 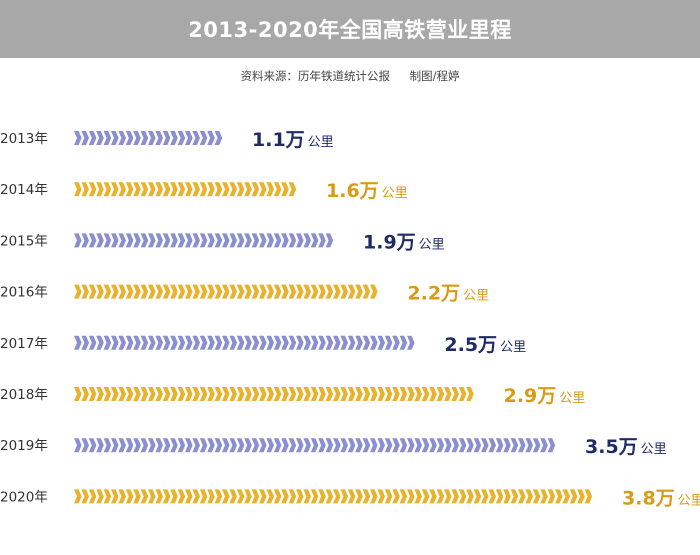 I want to click on data-label-2: 1.9万 公里, so click(x=404, y=242).